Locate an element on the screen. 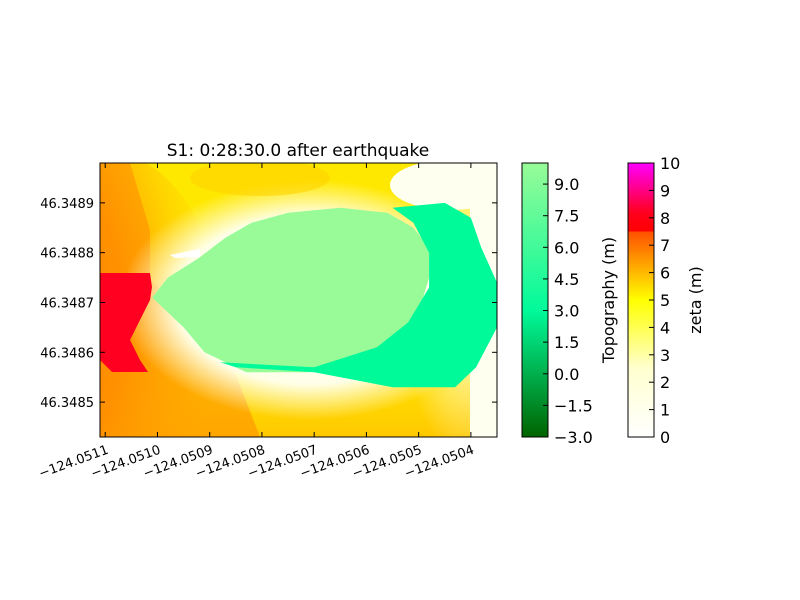 The width and height of the screenshot is (800, 600). colorbar-tick-label: 3.0 is located at coordinates (566, 311).